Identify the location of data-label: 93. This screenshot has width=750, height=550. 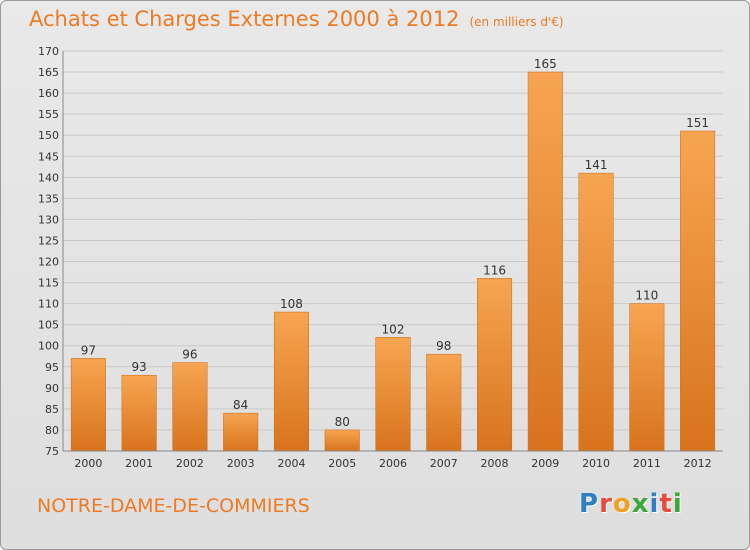
(139, 367).